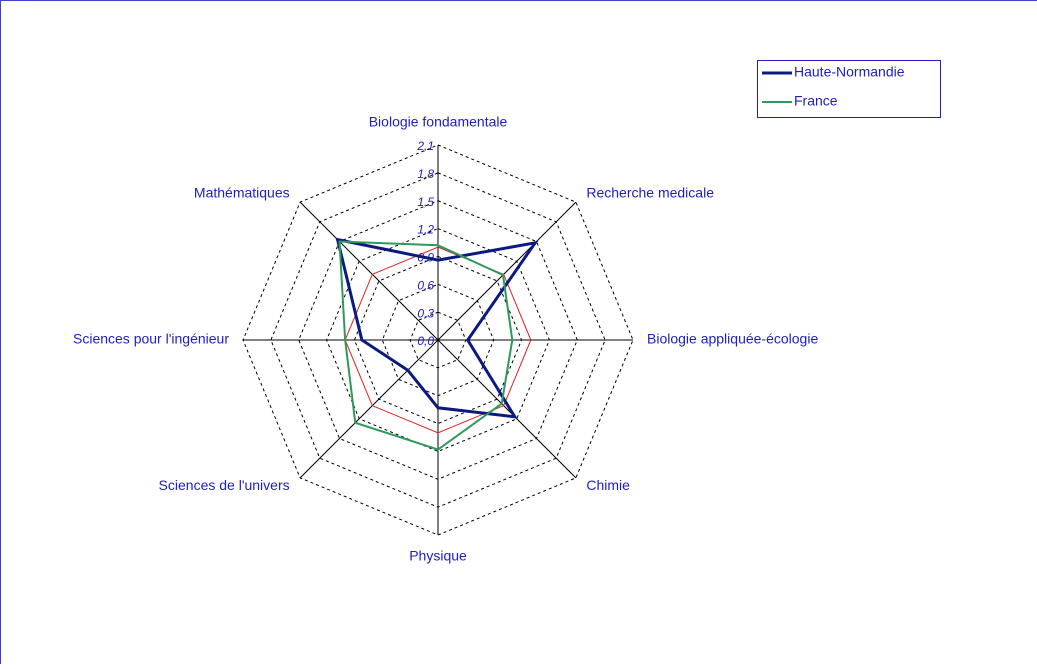 The height and width of the screenshot is (669, 1037). What do you see at coordinates (425, 341) in the screenshot?
I see `y-tick-label: 0,0` at bounding box center [425, 341].